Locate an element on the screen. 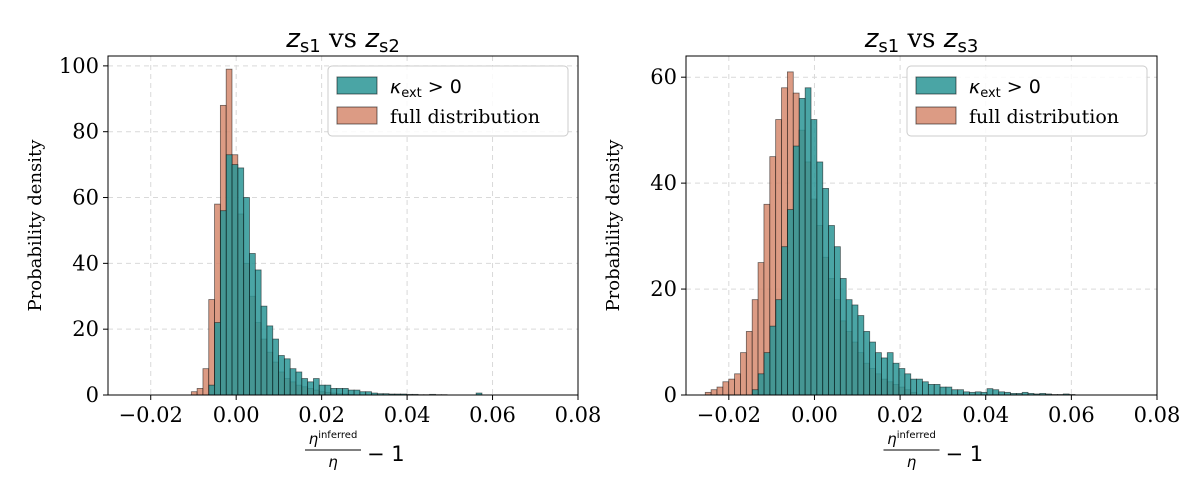 Image resolution: width=1200 pixels, height=500 pixels. legend-box is located at coordinates (448, 101).